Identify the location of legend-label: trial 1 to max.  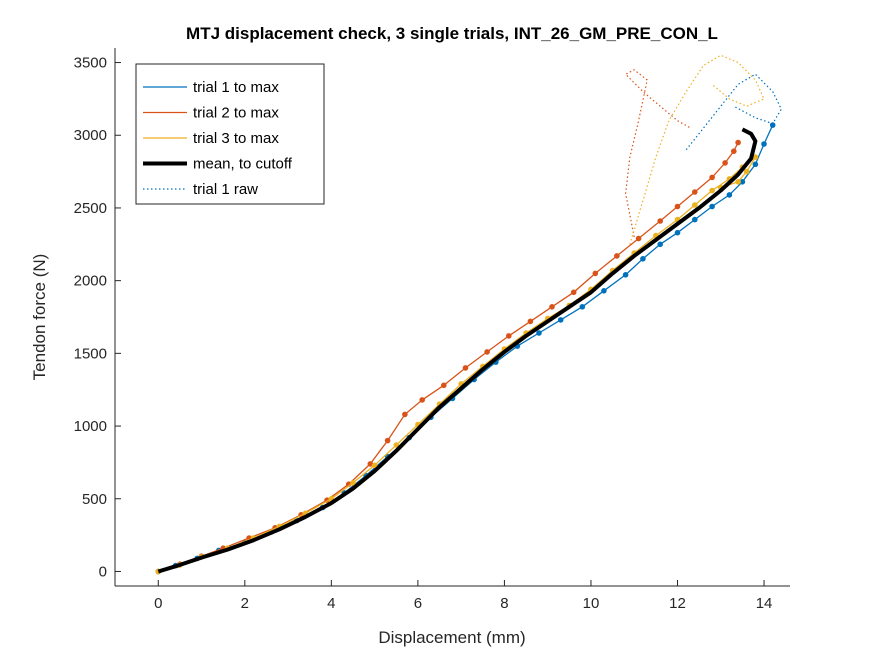
(236, 87).